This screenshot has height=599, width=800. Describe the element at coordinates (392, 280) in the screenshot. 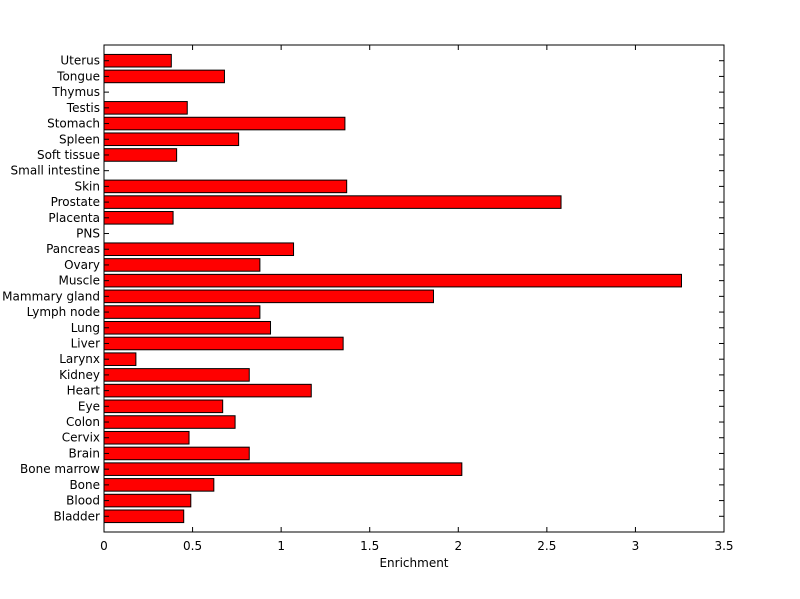

I see `bar-muscle` at that location.